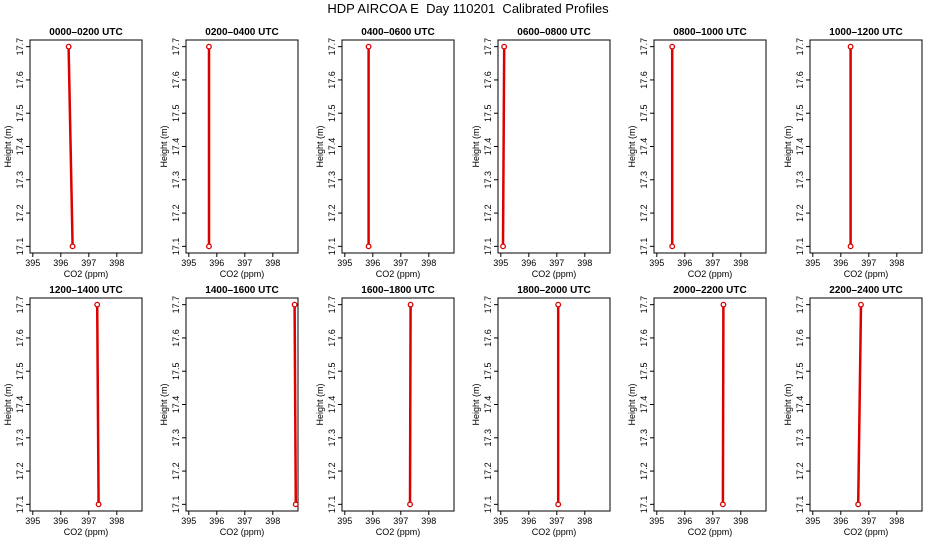 The height and width of the screenshot is (540, 936). What do you see at coordinates (503, 146) in the screenshot?
I see `profile-line` at bounding box center [503, 146].